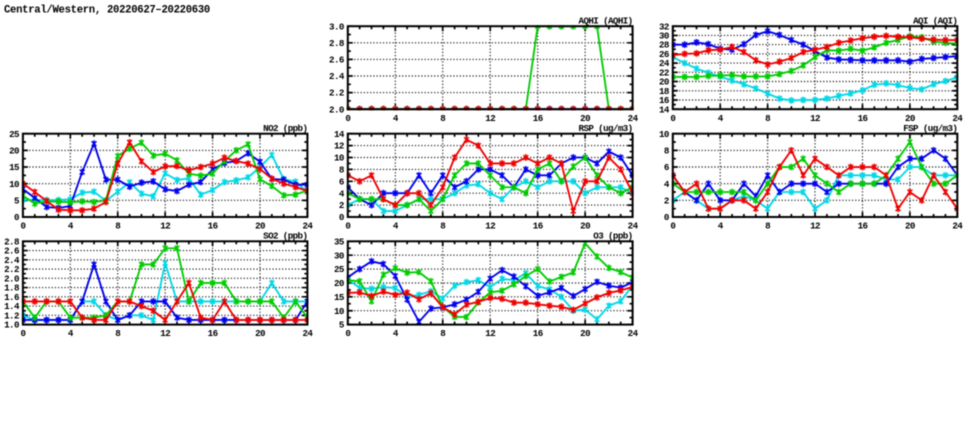 This screenshot has height=447, width=975. I want to click on svg-text: FSP (ug/m3), so click(930, 128).